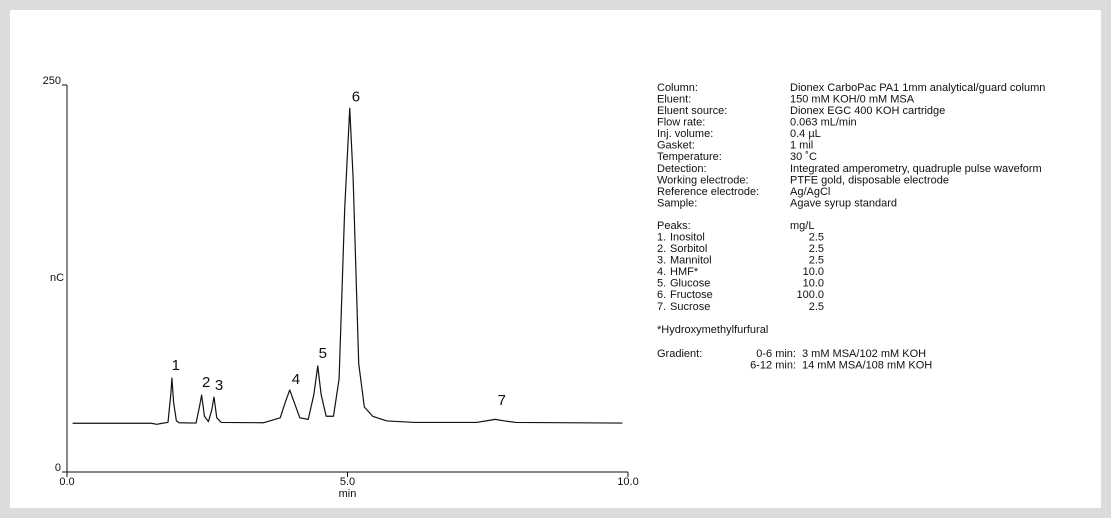 The width and height of the screenshot is (1111, 518). What do you see at coordinates (677, 88) in the screenshot?
I see `condition-label: Column:` at bounding box center [677, 88].